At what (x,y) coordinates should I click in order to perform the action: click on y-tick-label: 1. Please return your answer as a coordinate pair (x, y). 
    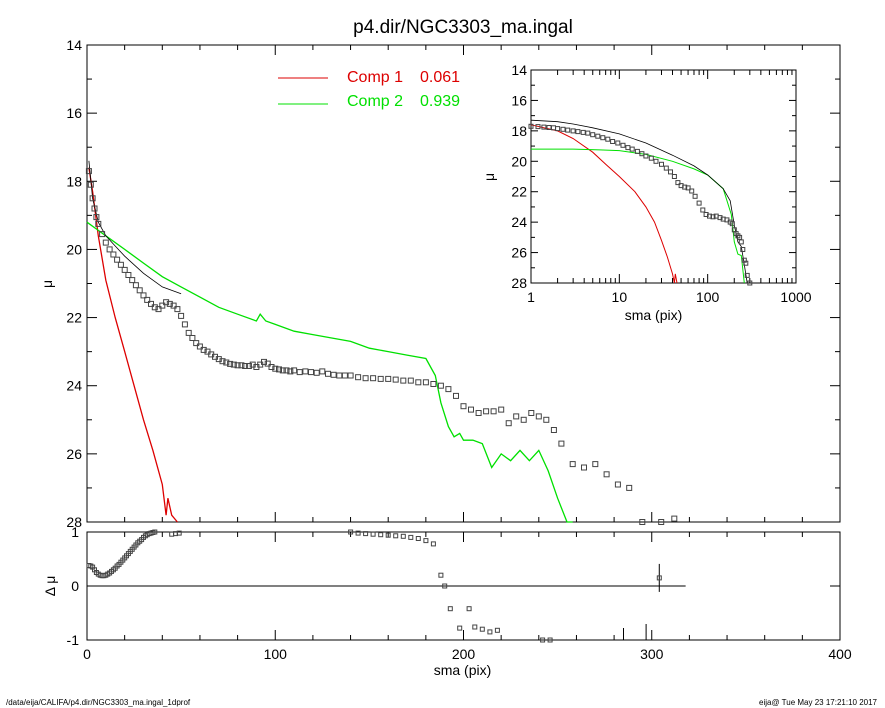
    Looking at the image, I should click on (75, 532).